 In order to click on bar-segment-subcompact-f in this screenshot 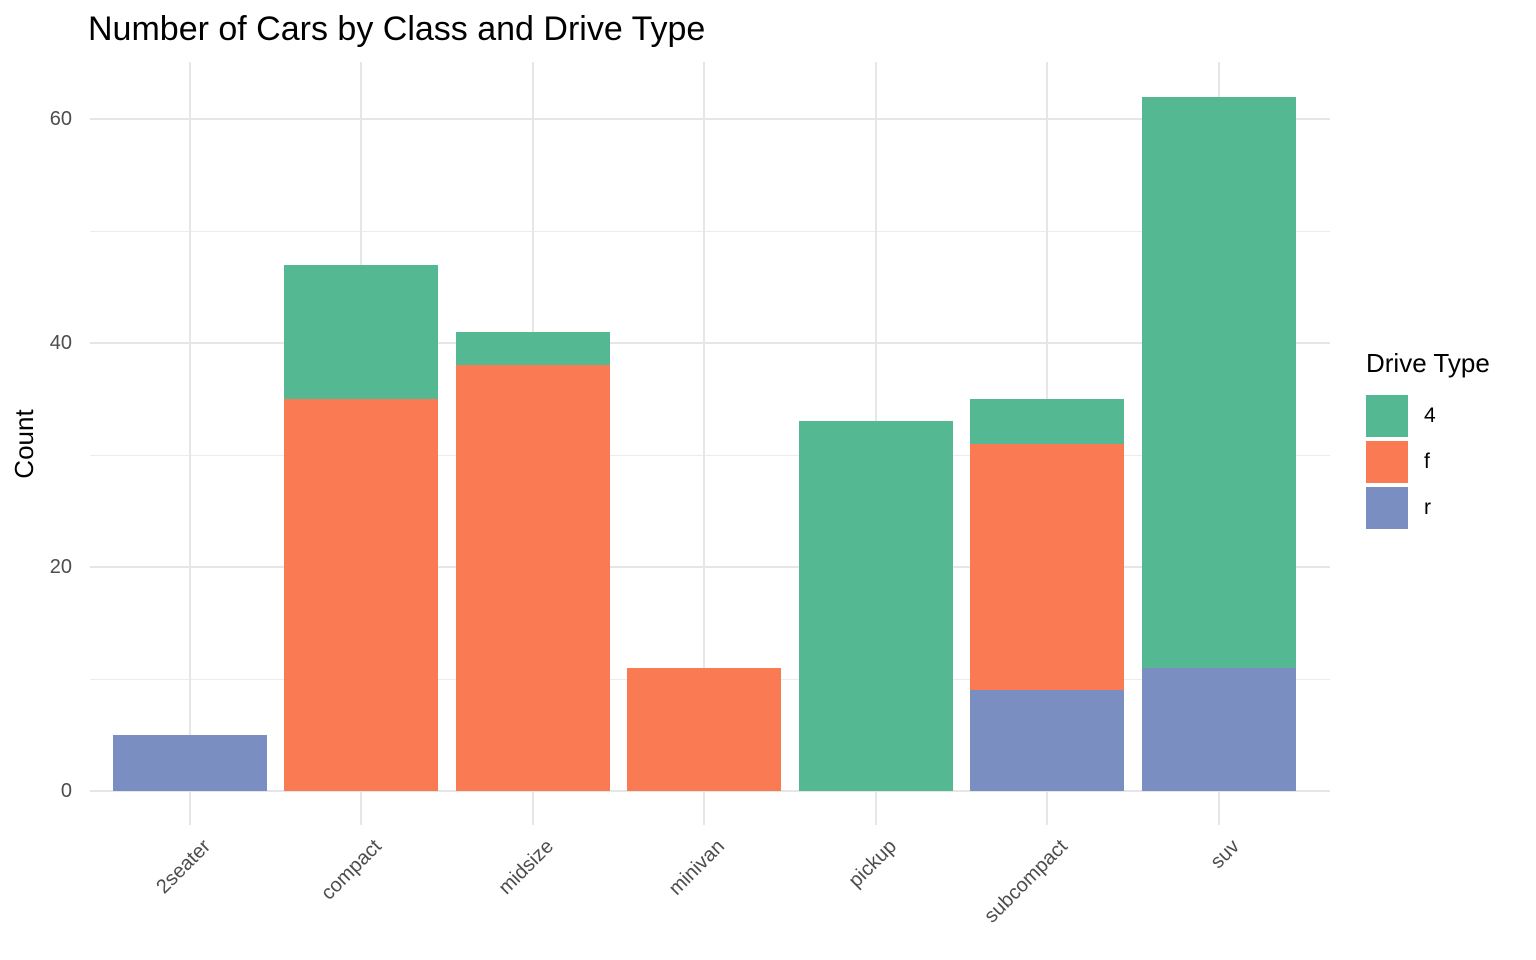, I will do `click(1047, 567)`.